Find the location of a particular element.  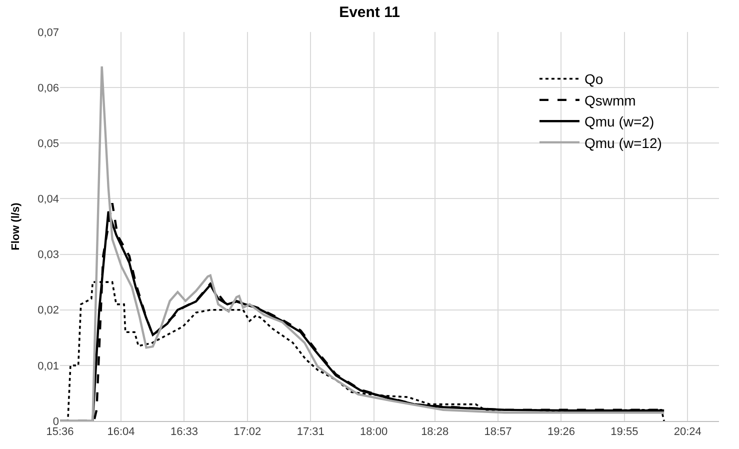

y-axis-title: Flow (l/s) is located at coordinates (16, 226).